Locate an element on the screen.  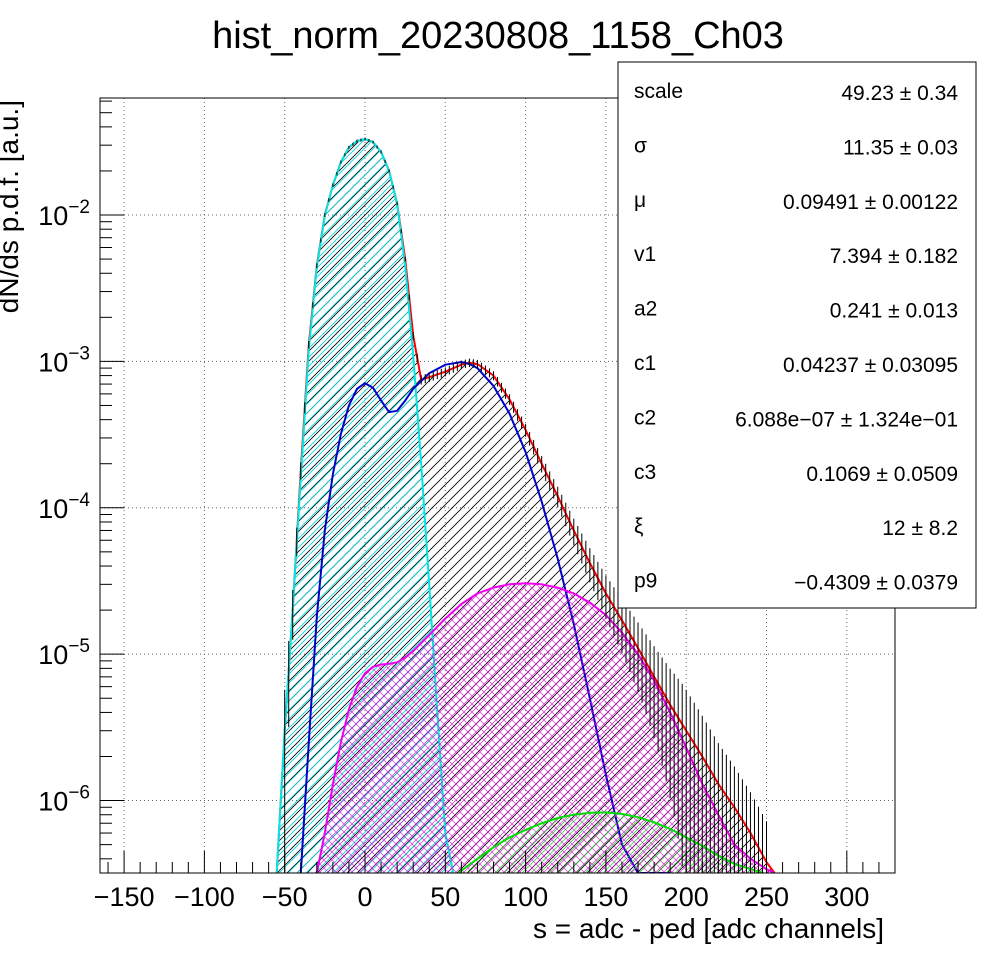
x-tick-label: −150 is located at coordinates (124, 897).